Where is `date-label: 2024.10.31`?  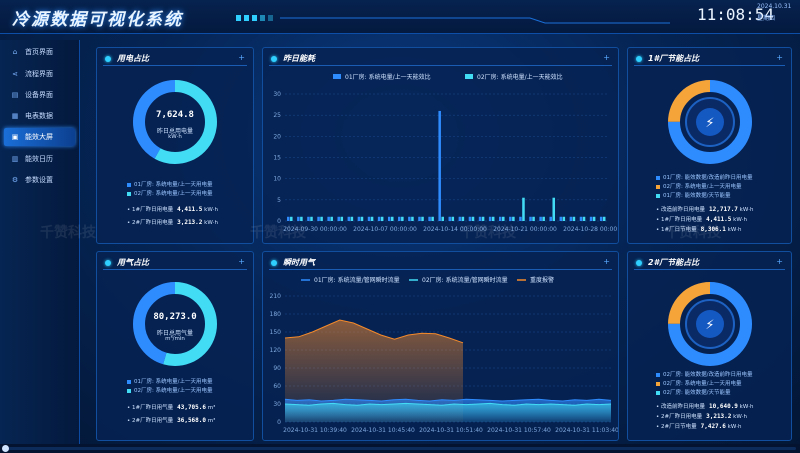
date-label: 2024.10.31 is located at coordinates (774, 6).